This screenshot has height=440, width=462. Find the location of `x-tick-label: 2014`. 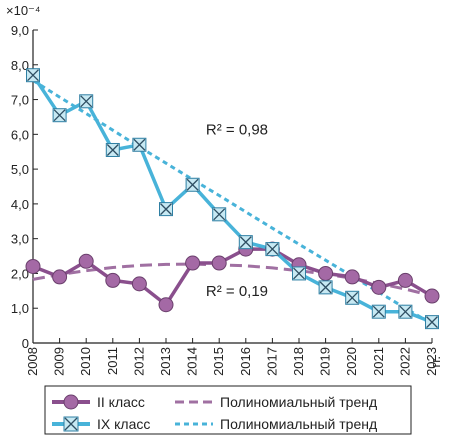

x-tick-label: 2014 is located at coordinates (192, 361).